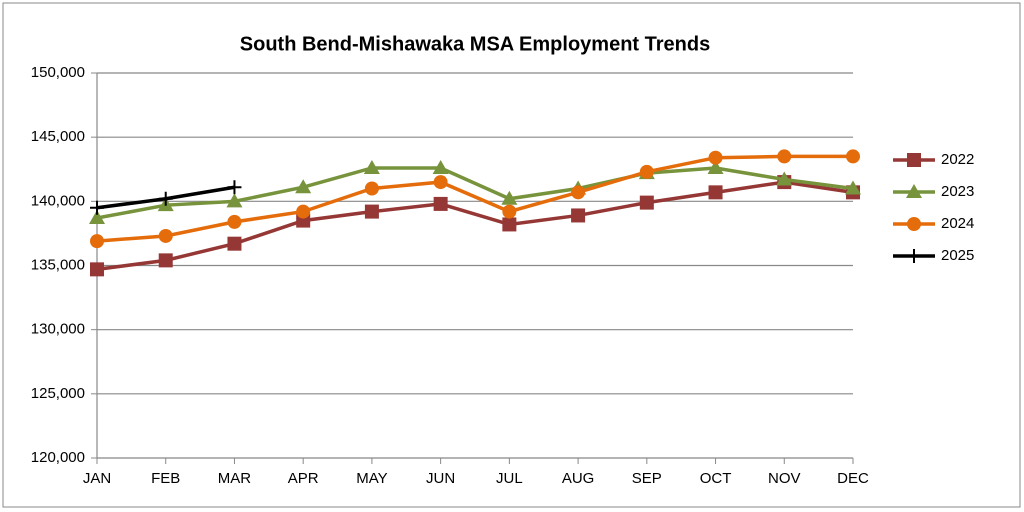  I want to click on x-tick-label: JUN, so click(440, 478).